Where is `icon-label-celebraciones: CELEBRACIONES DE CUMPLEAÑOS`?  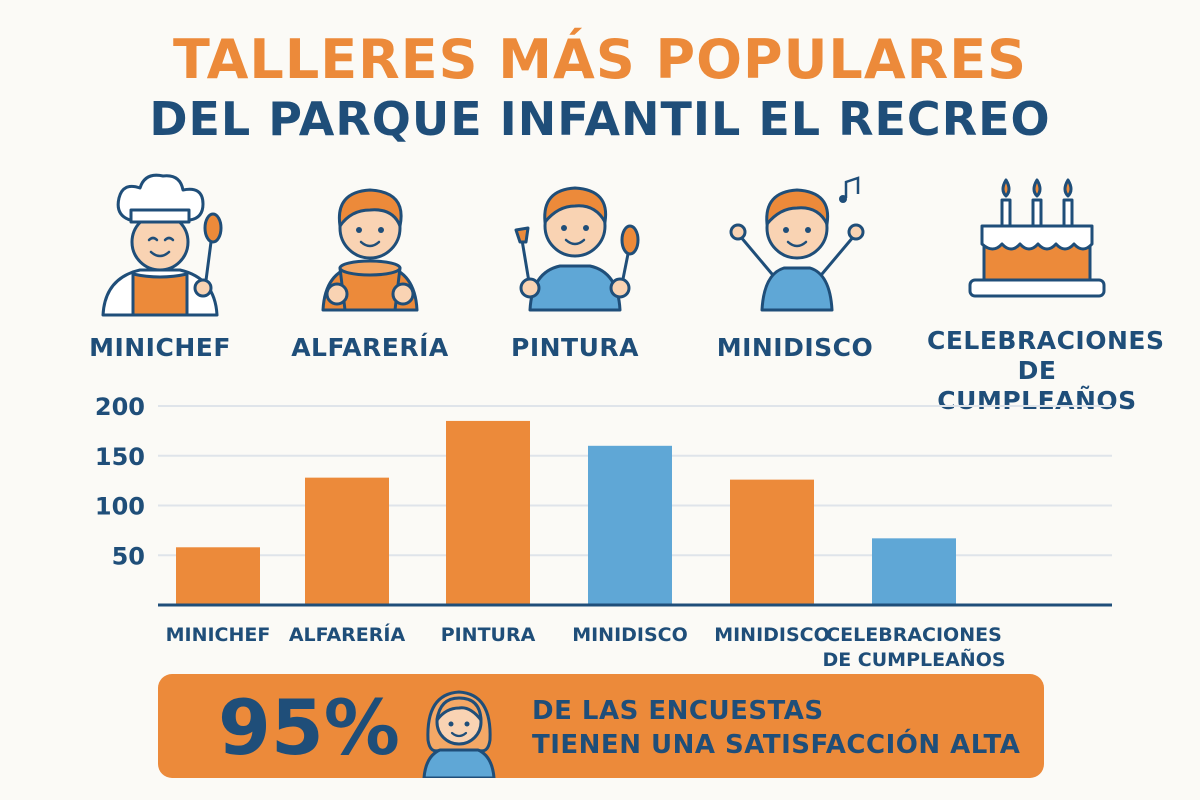 icon-label-celebraciones: CELEBRACIONES DE CUMPLEAÑOS is located at coordinates (1046, 371).